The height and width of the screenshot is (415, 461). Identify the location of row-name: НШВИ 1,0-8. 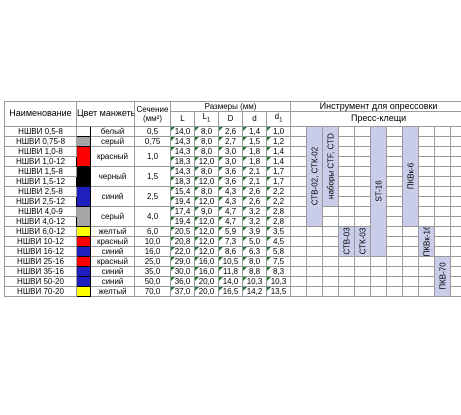
(40, 151).